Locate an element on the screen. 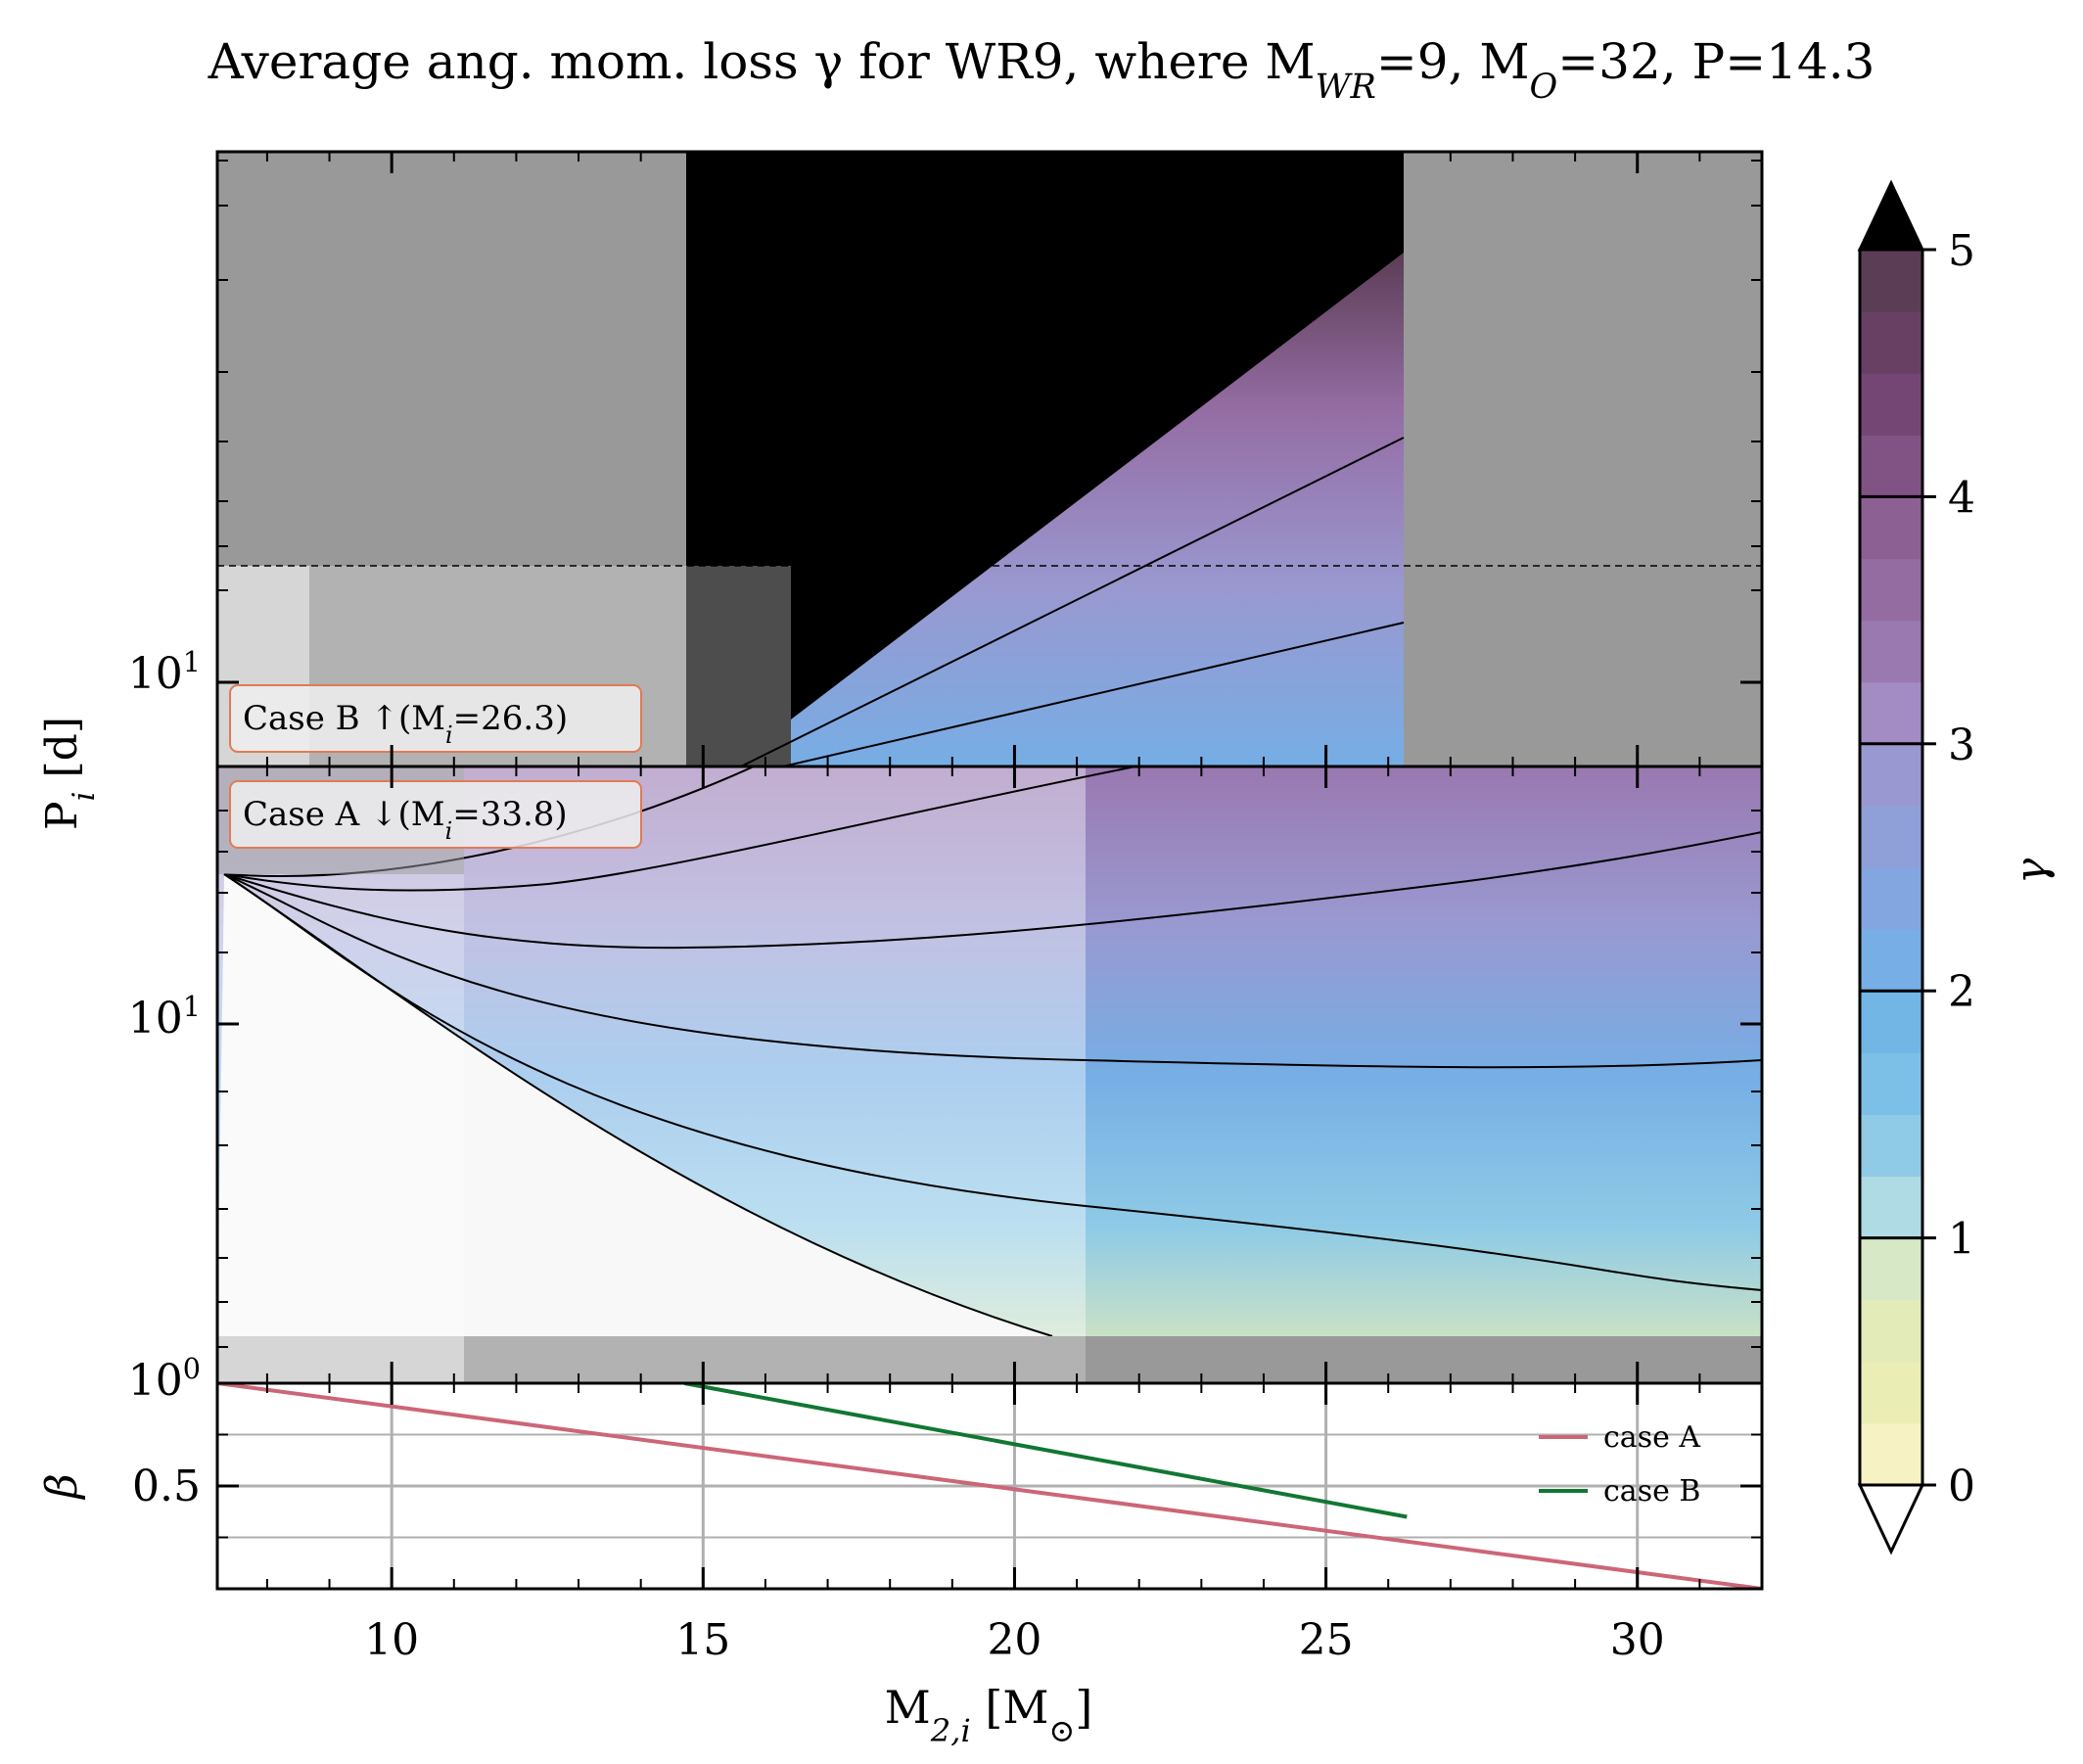  case-a-label: Case A ↓(Mi=33.8) is located at coordinates (435, 814).